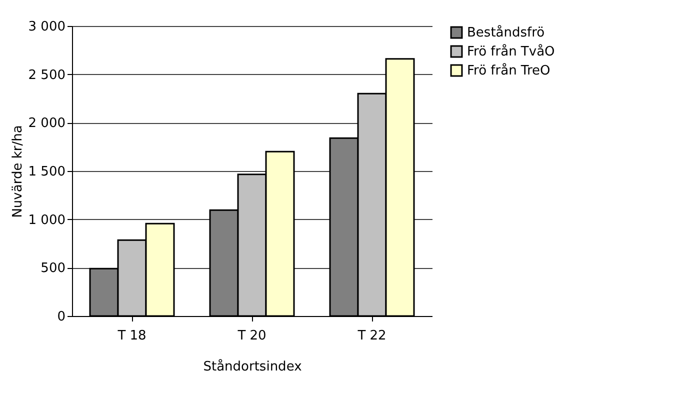 This screenshot has height=408, width=680. I want to click on legend-label: Frö från TreO, so click(508, 70).